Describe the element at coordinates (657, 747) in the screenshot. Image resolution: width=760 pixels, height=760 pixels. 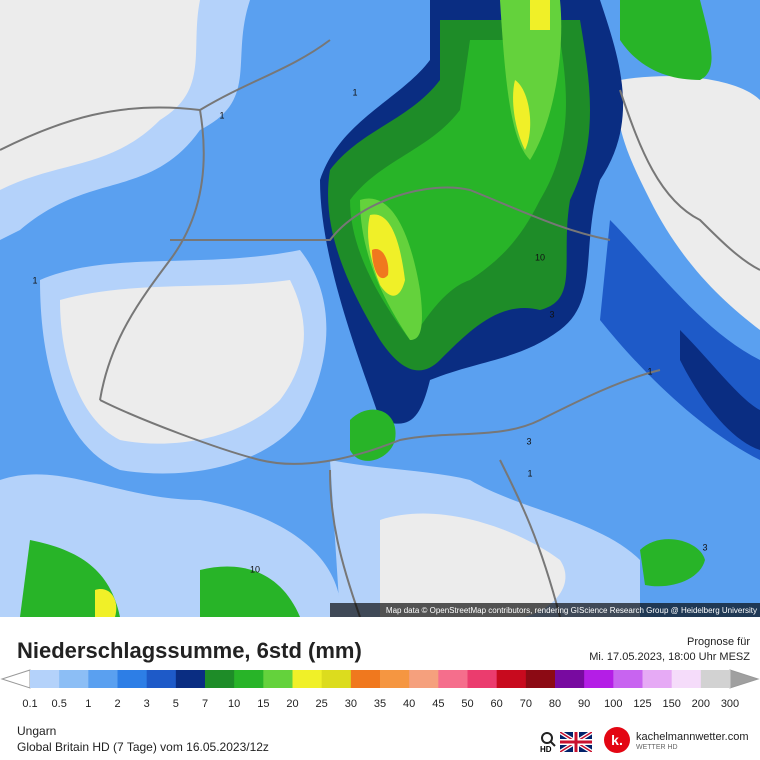
I see `site-sub: WETTER HD` at that location.